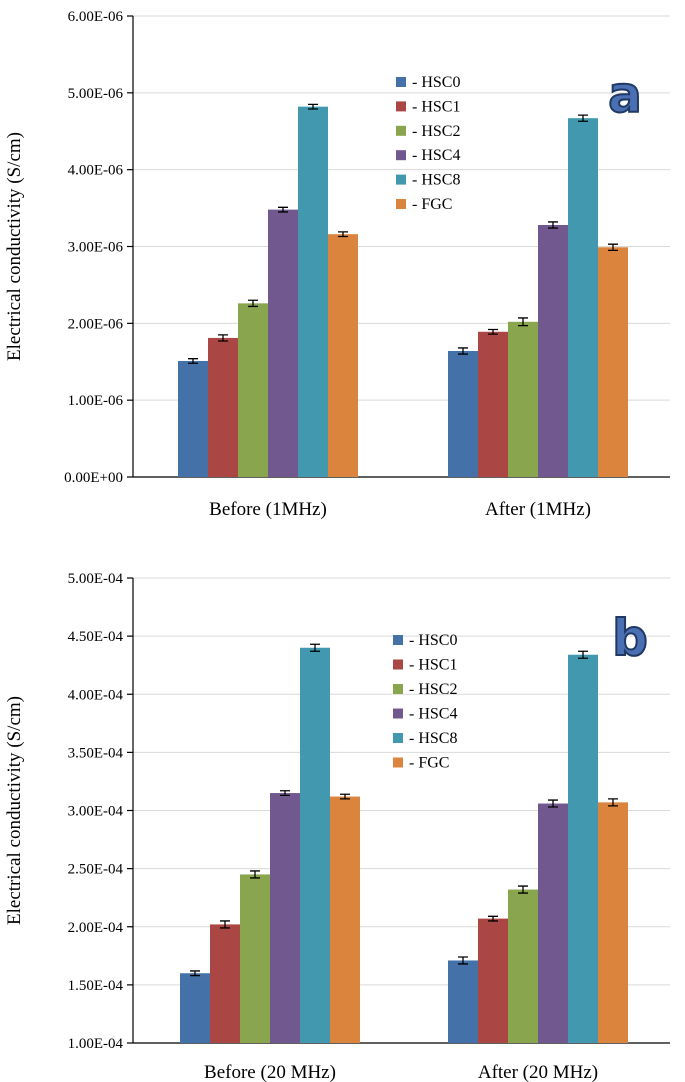 The width and height of the screenshot is (685, 1082). I want to click on y-tick-label: 1.50E-04, so click(96, 986).